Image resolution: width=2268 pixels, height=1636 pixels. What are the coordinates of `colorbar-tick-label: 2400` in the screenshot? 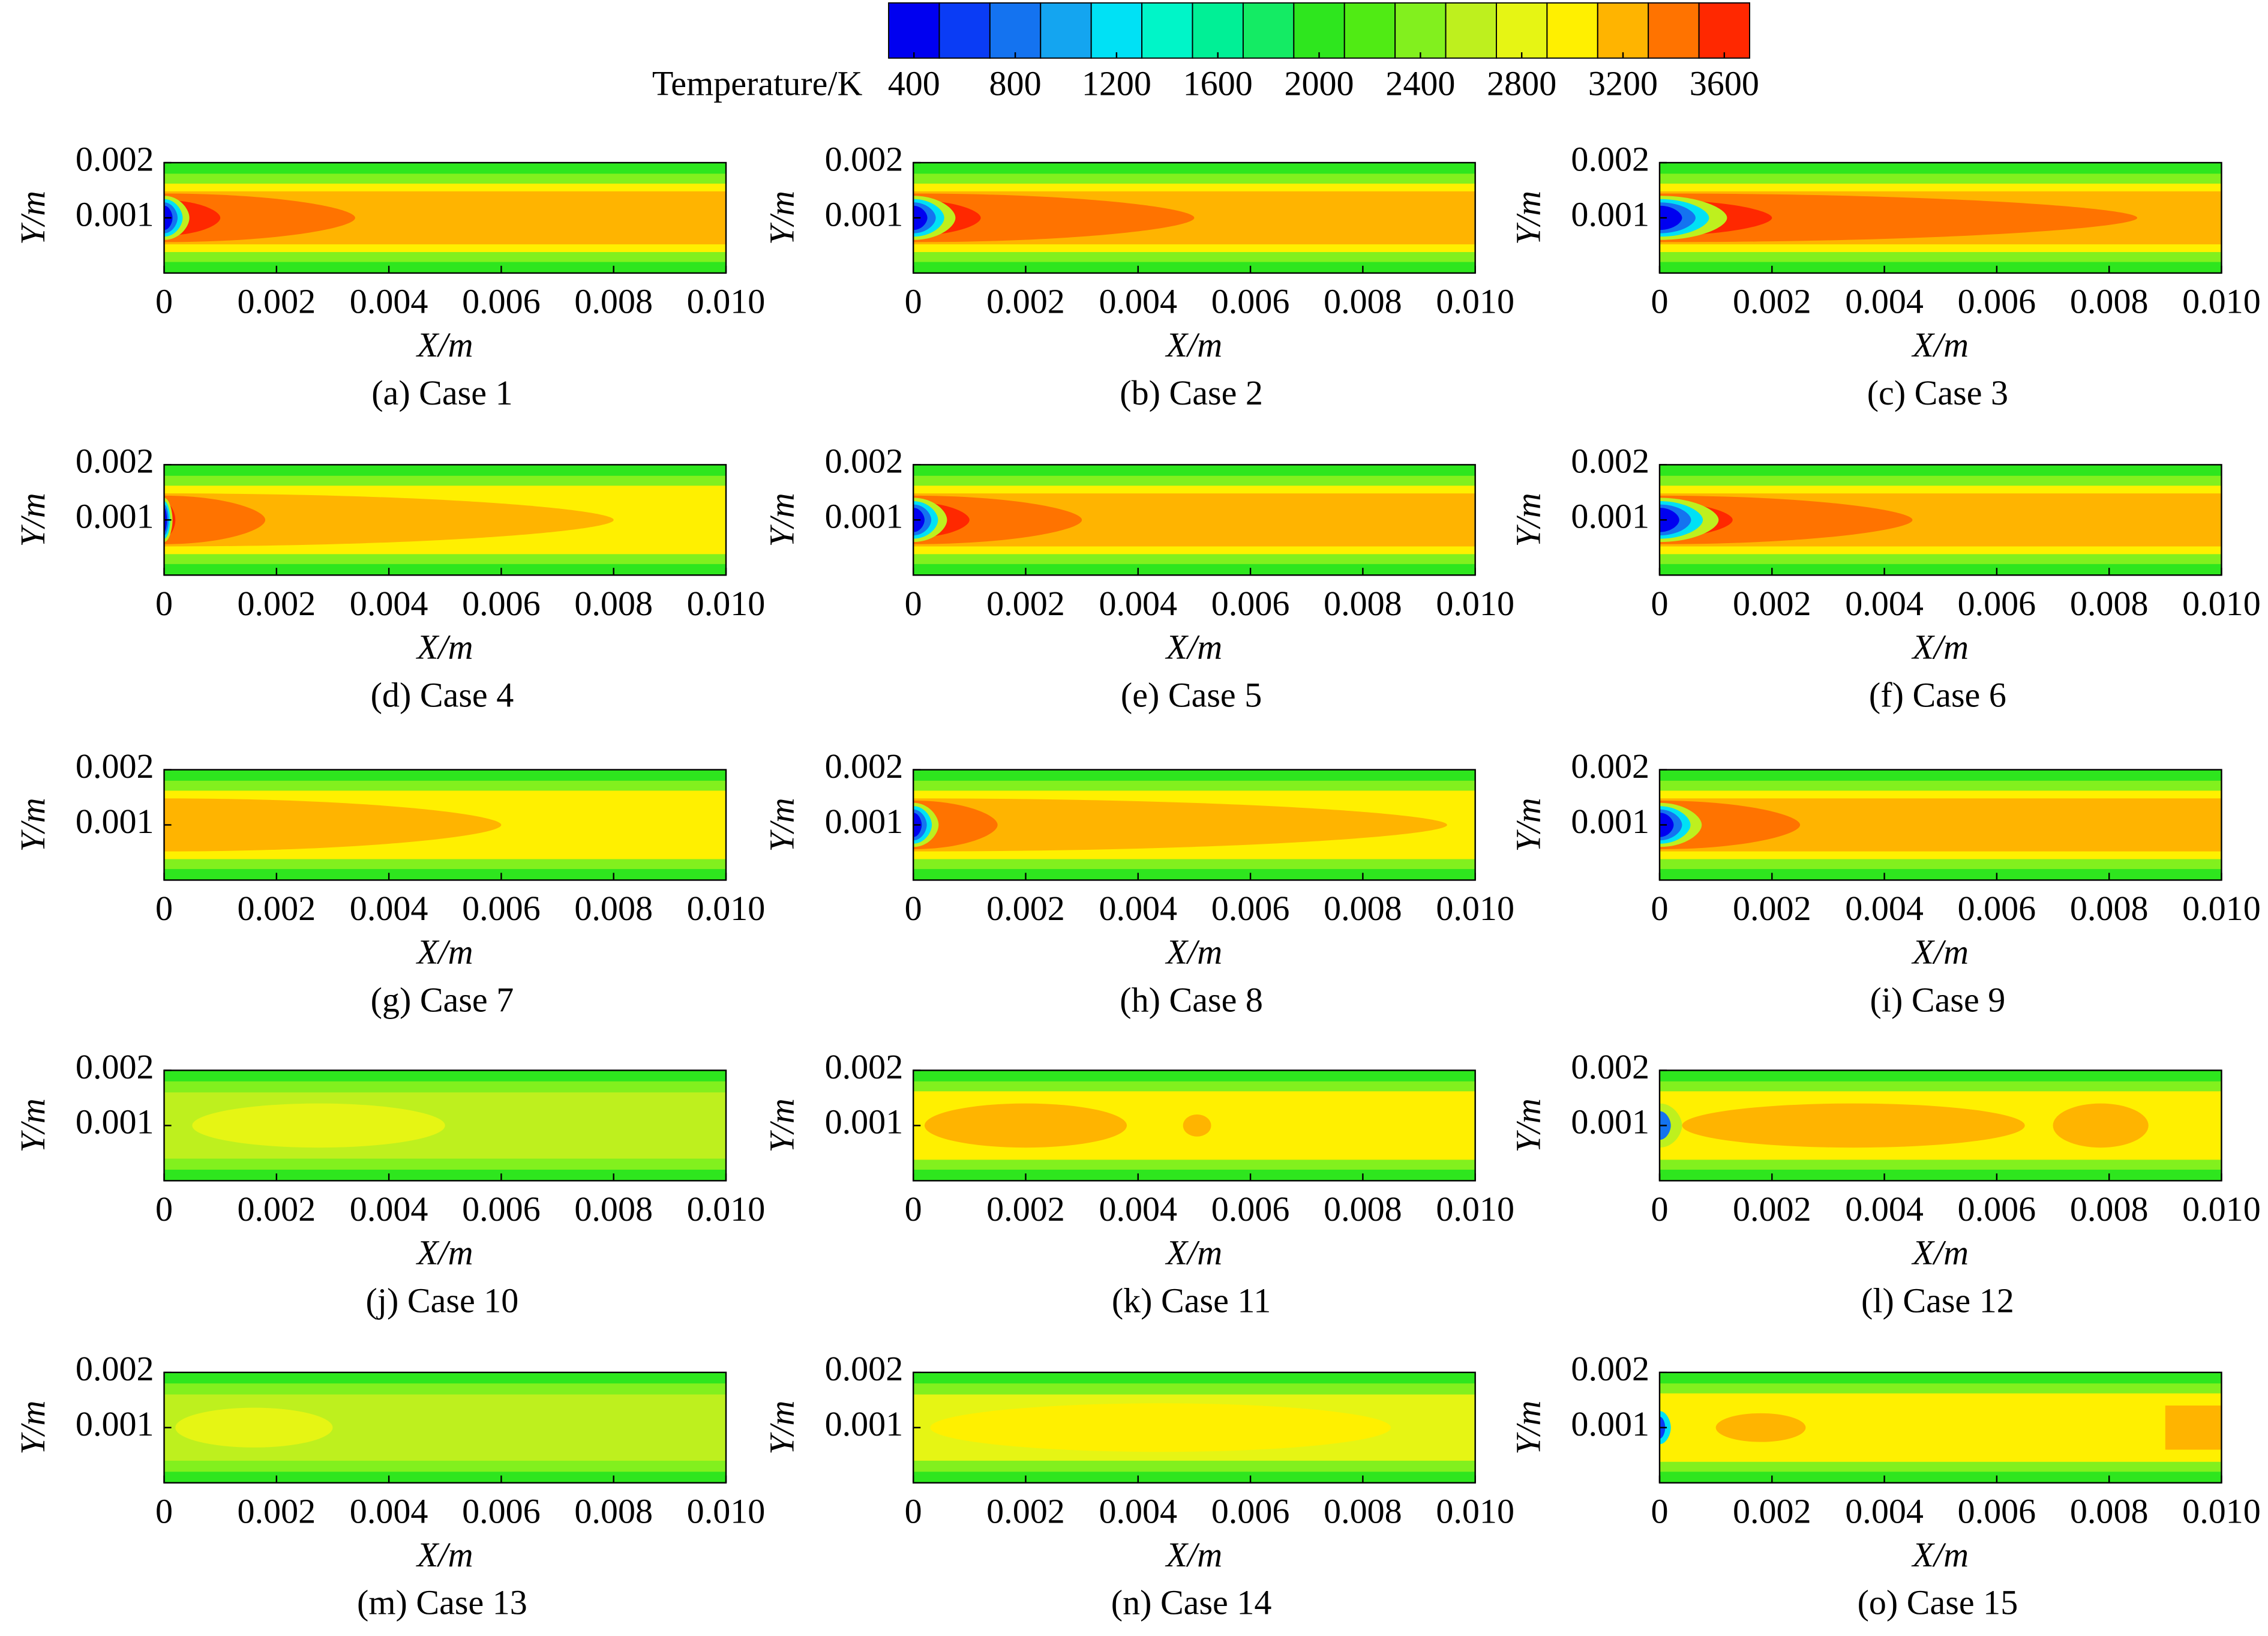 It's located at (1420, 83).